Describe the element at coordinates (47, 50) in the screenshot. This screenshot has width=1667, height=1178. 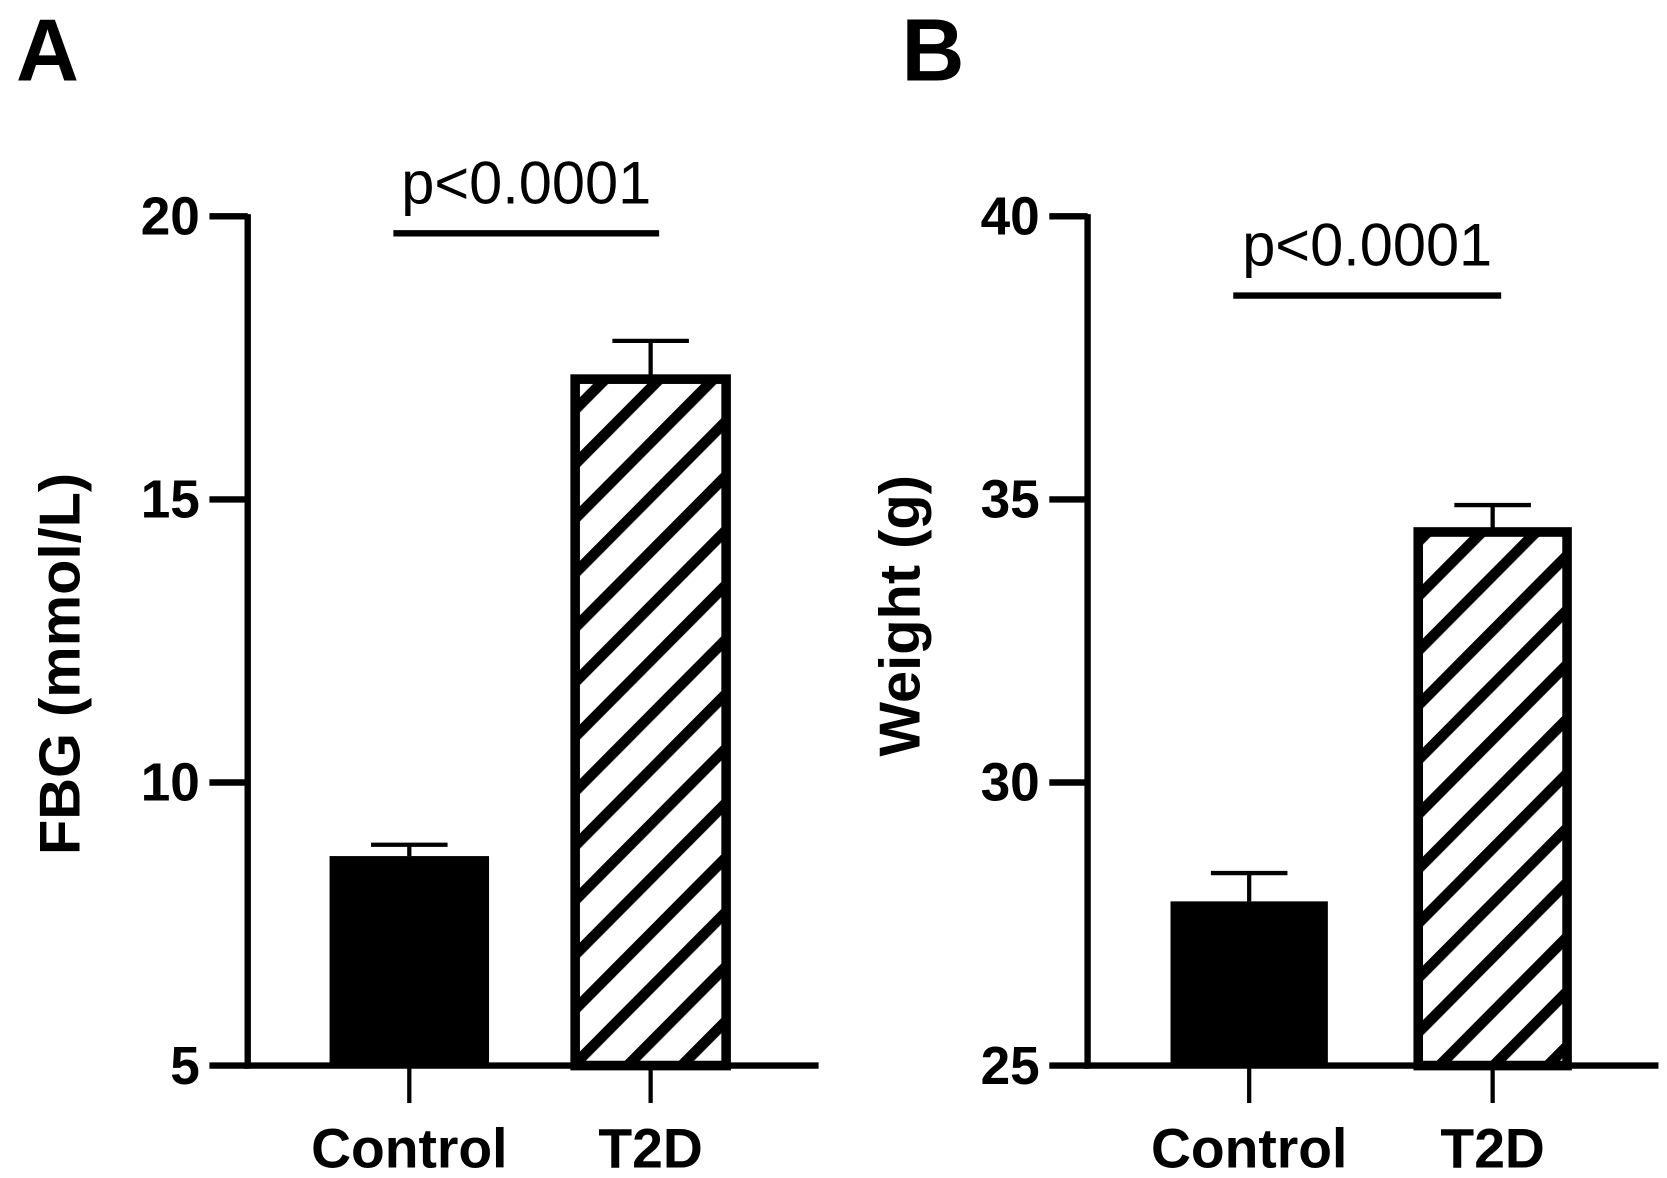
I see `panel-label: A` at that location.